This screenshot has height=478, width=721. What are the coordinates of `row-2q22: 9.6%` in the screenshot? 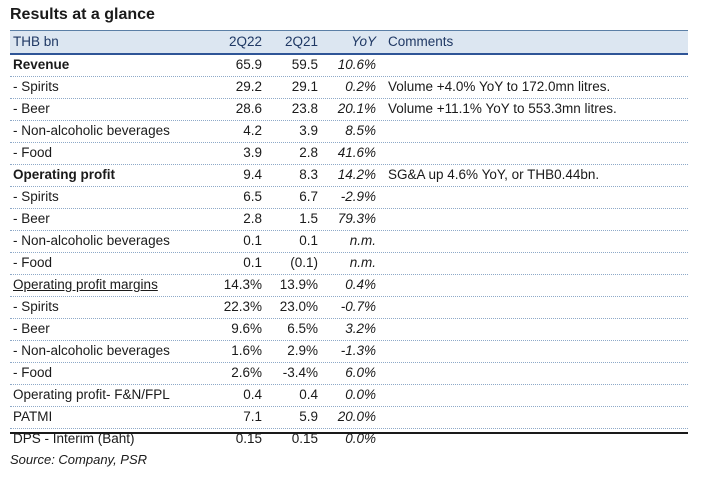 It's located at (246, 328).